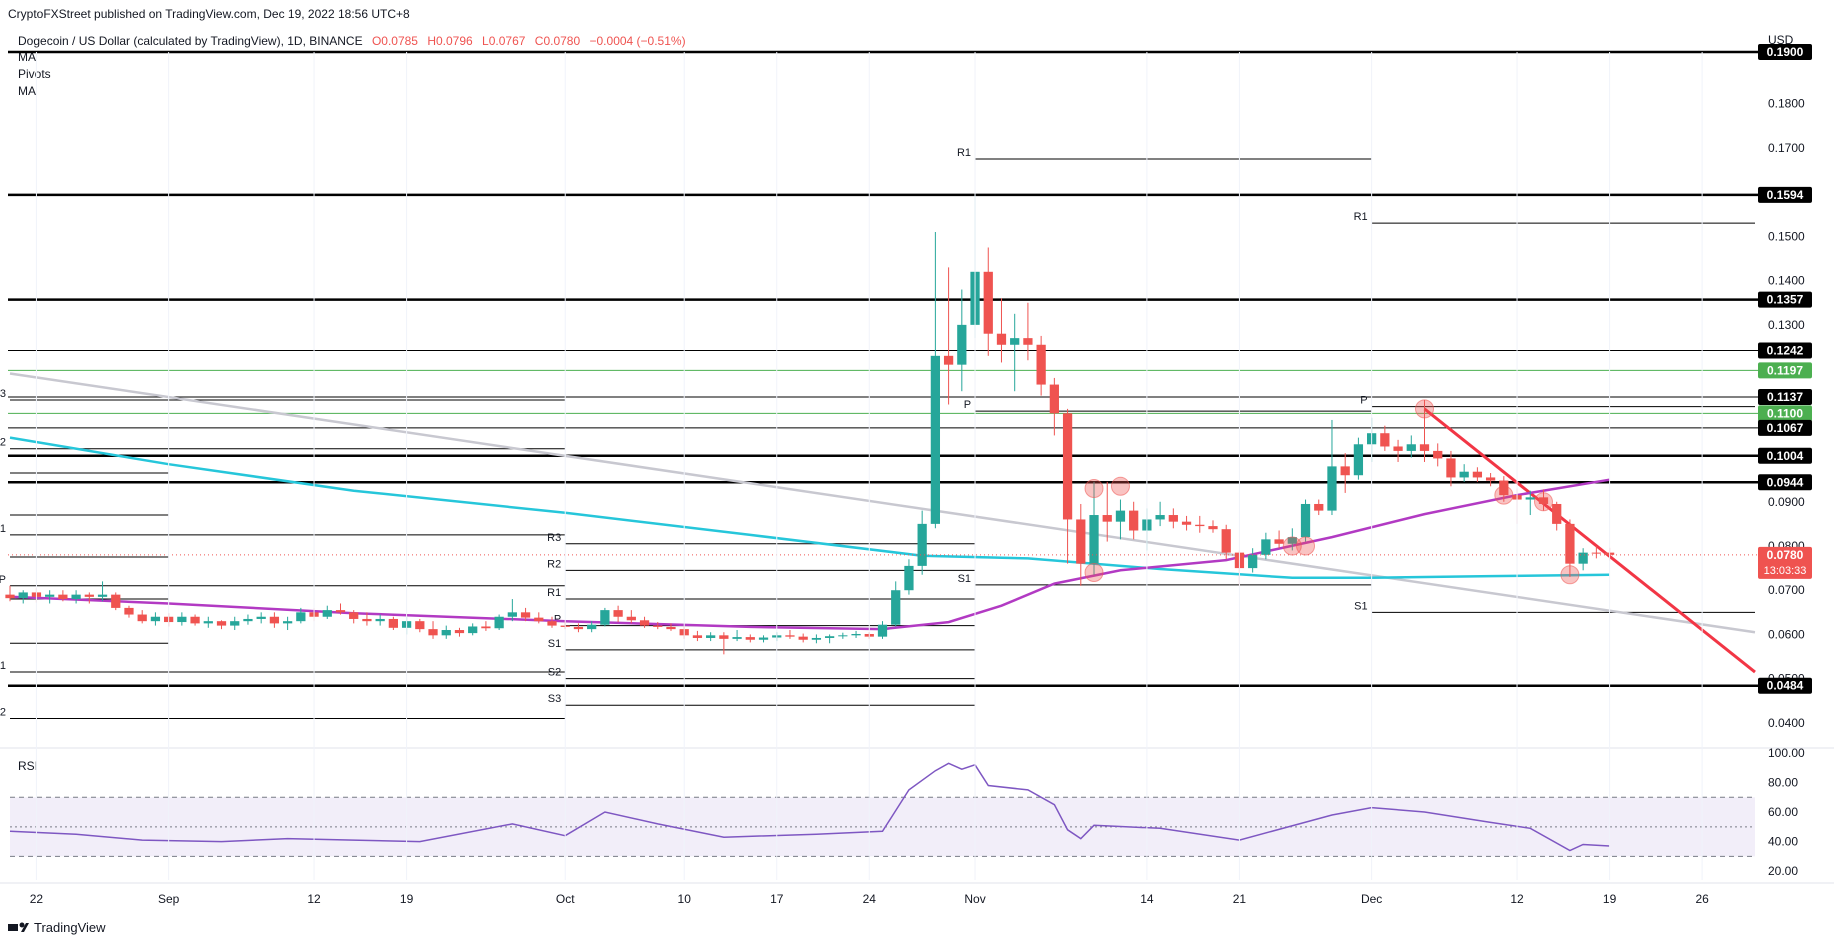 The image size is (1834, 947). What do you see at coordinates (18, 927) in the screenshot?
I see `tradingview-logo-icon` at bounding box center [18, 927].